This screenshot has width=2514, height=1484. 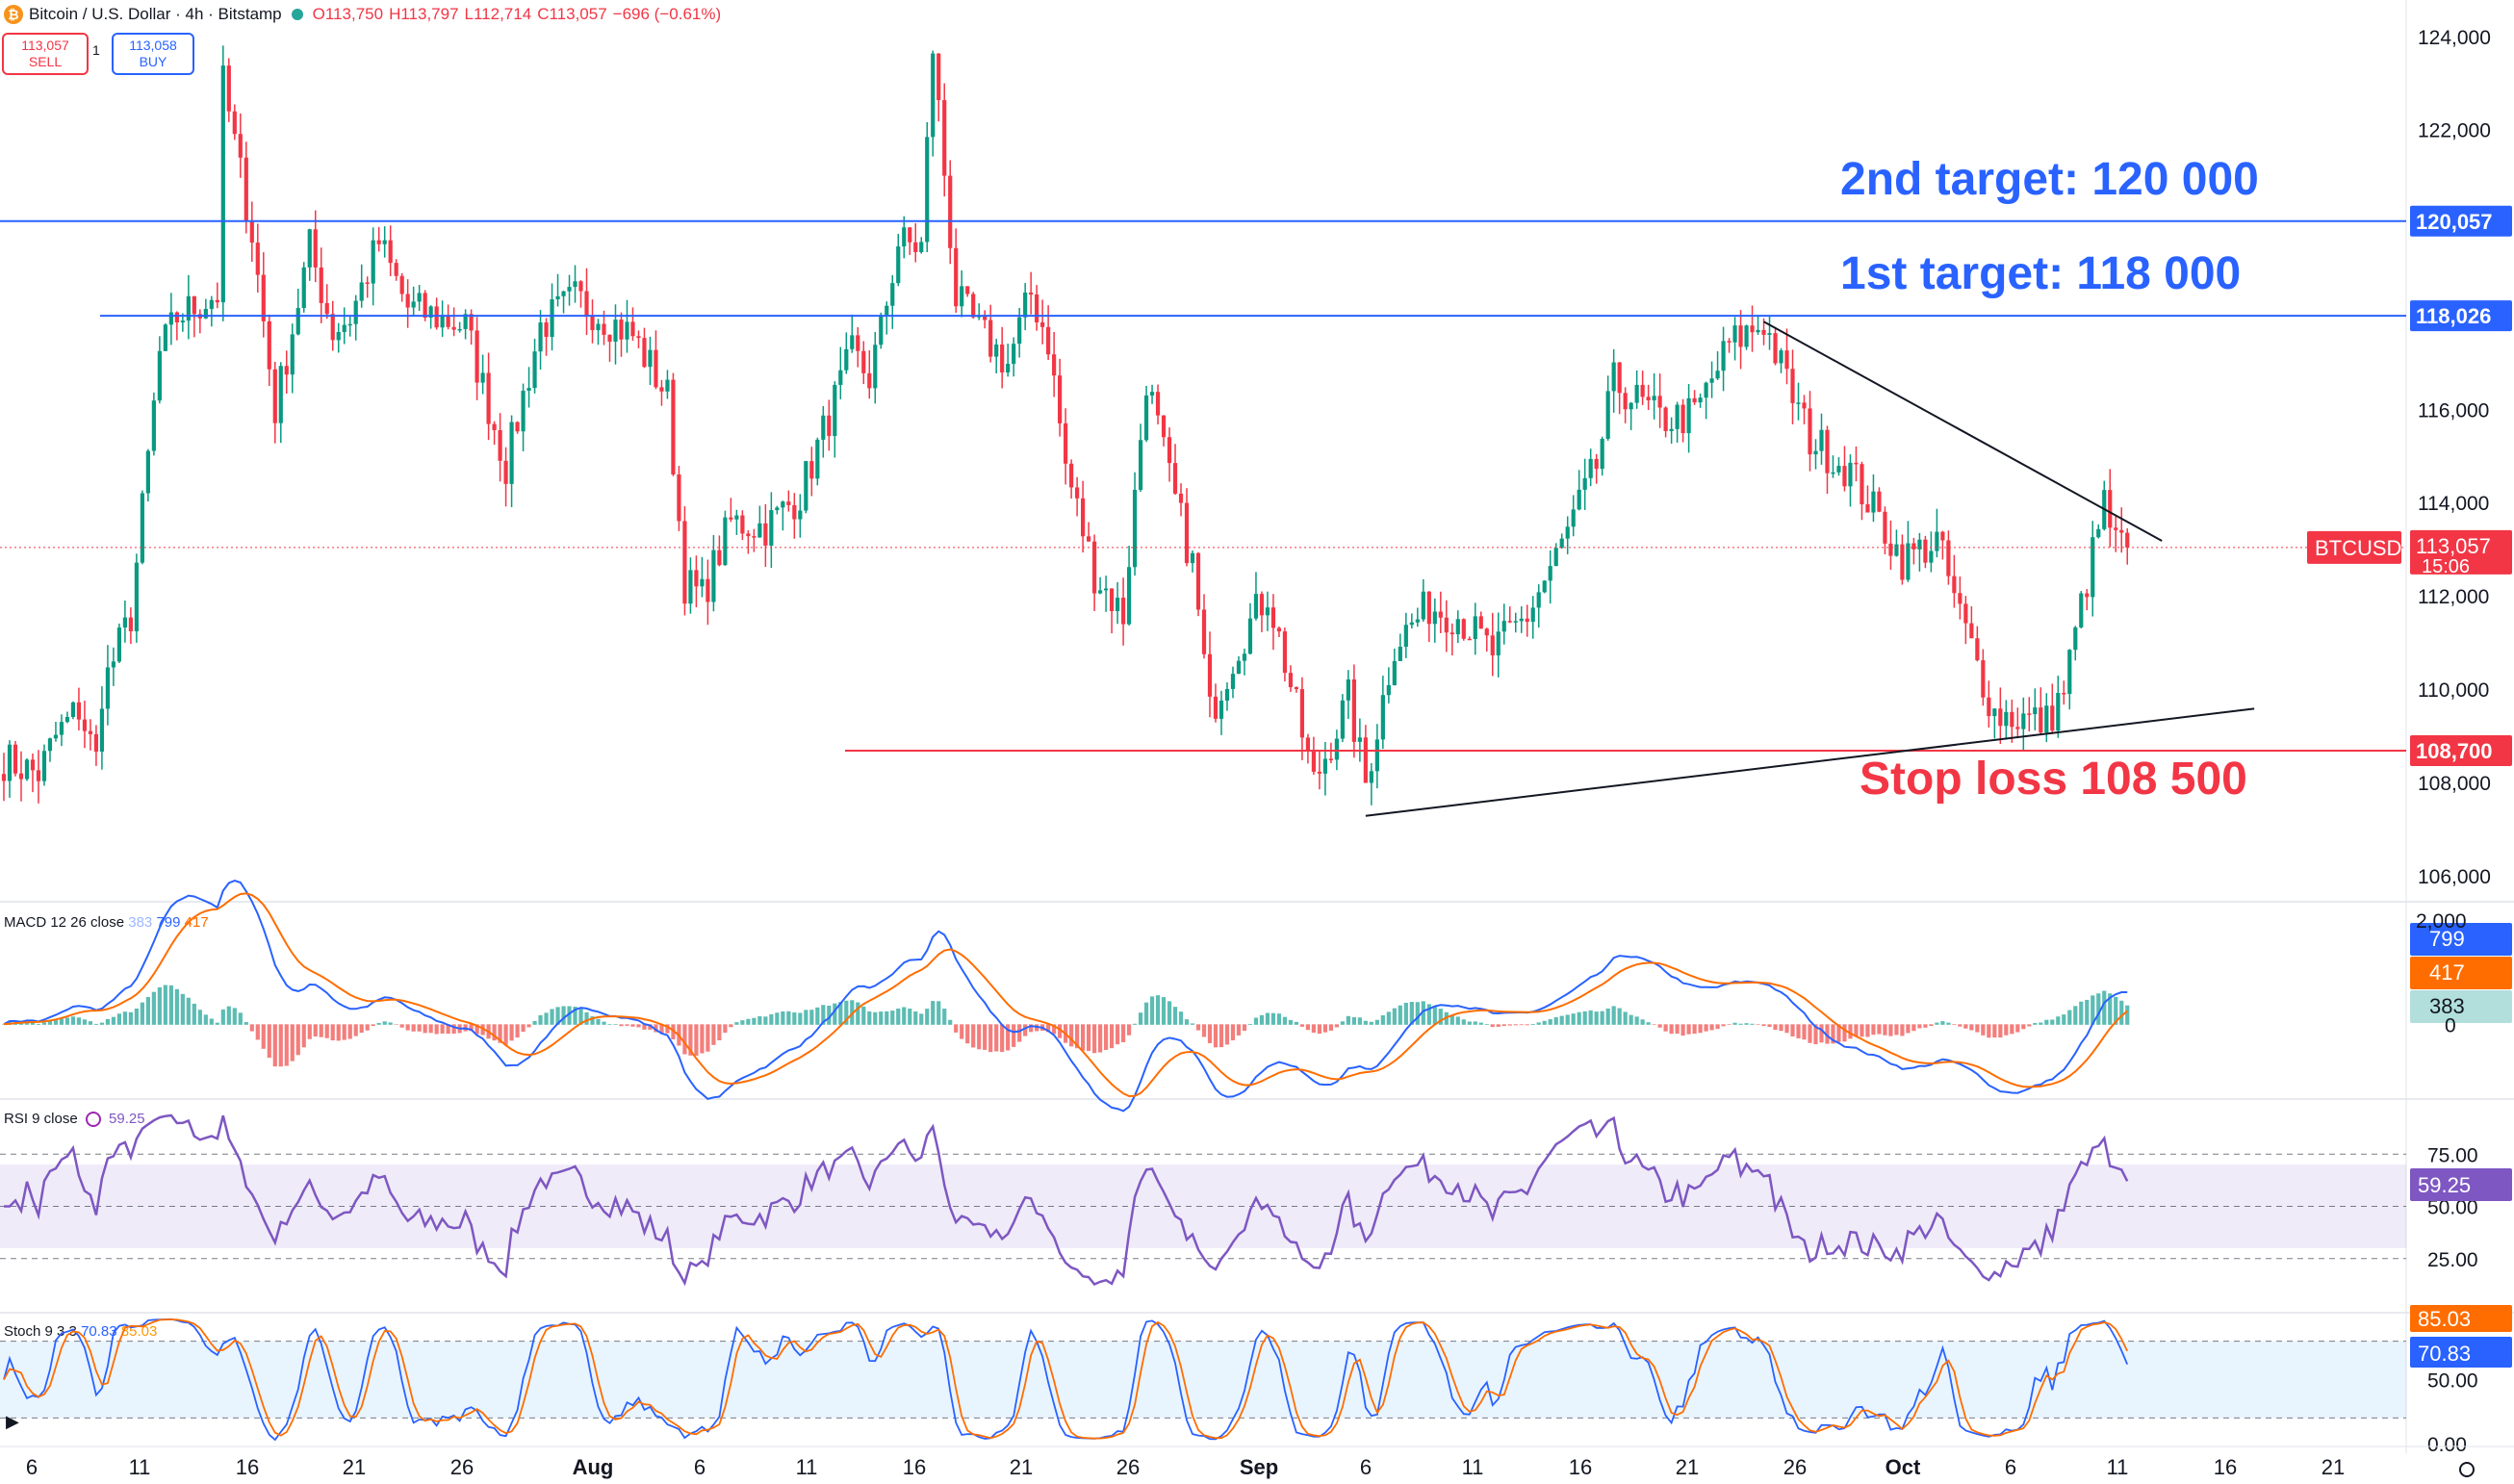 I want to click on sell-button: 113,057 SELL, so click(x=46, y=54).